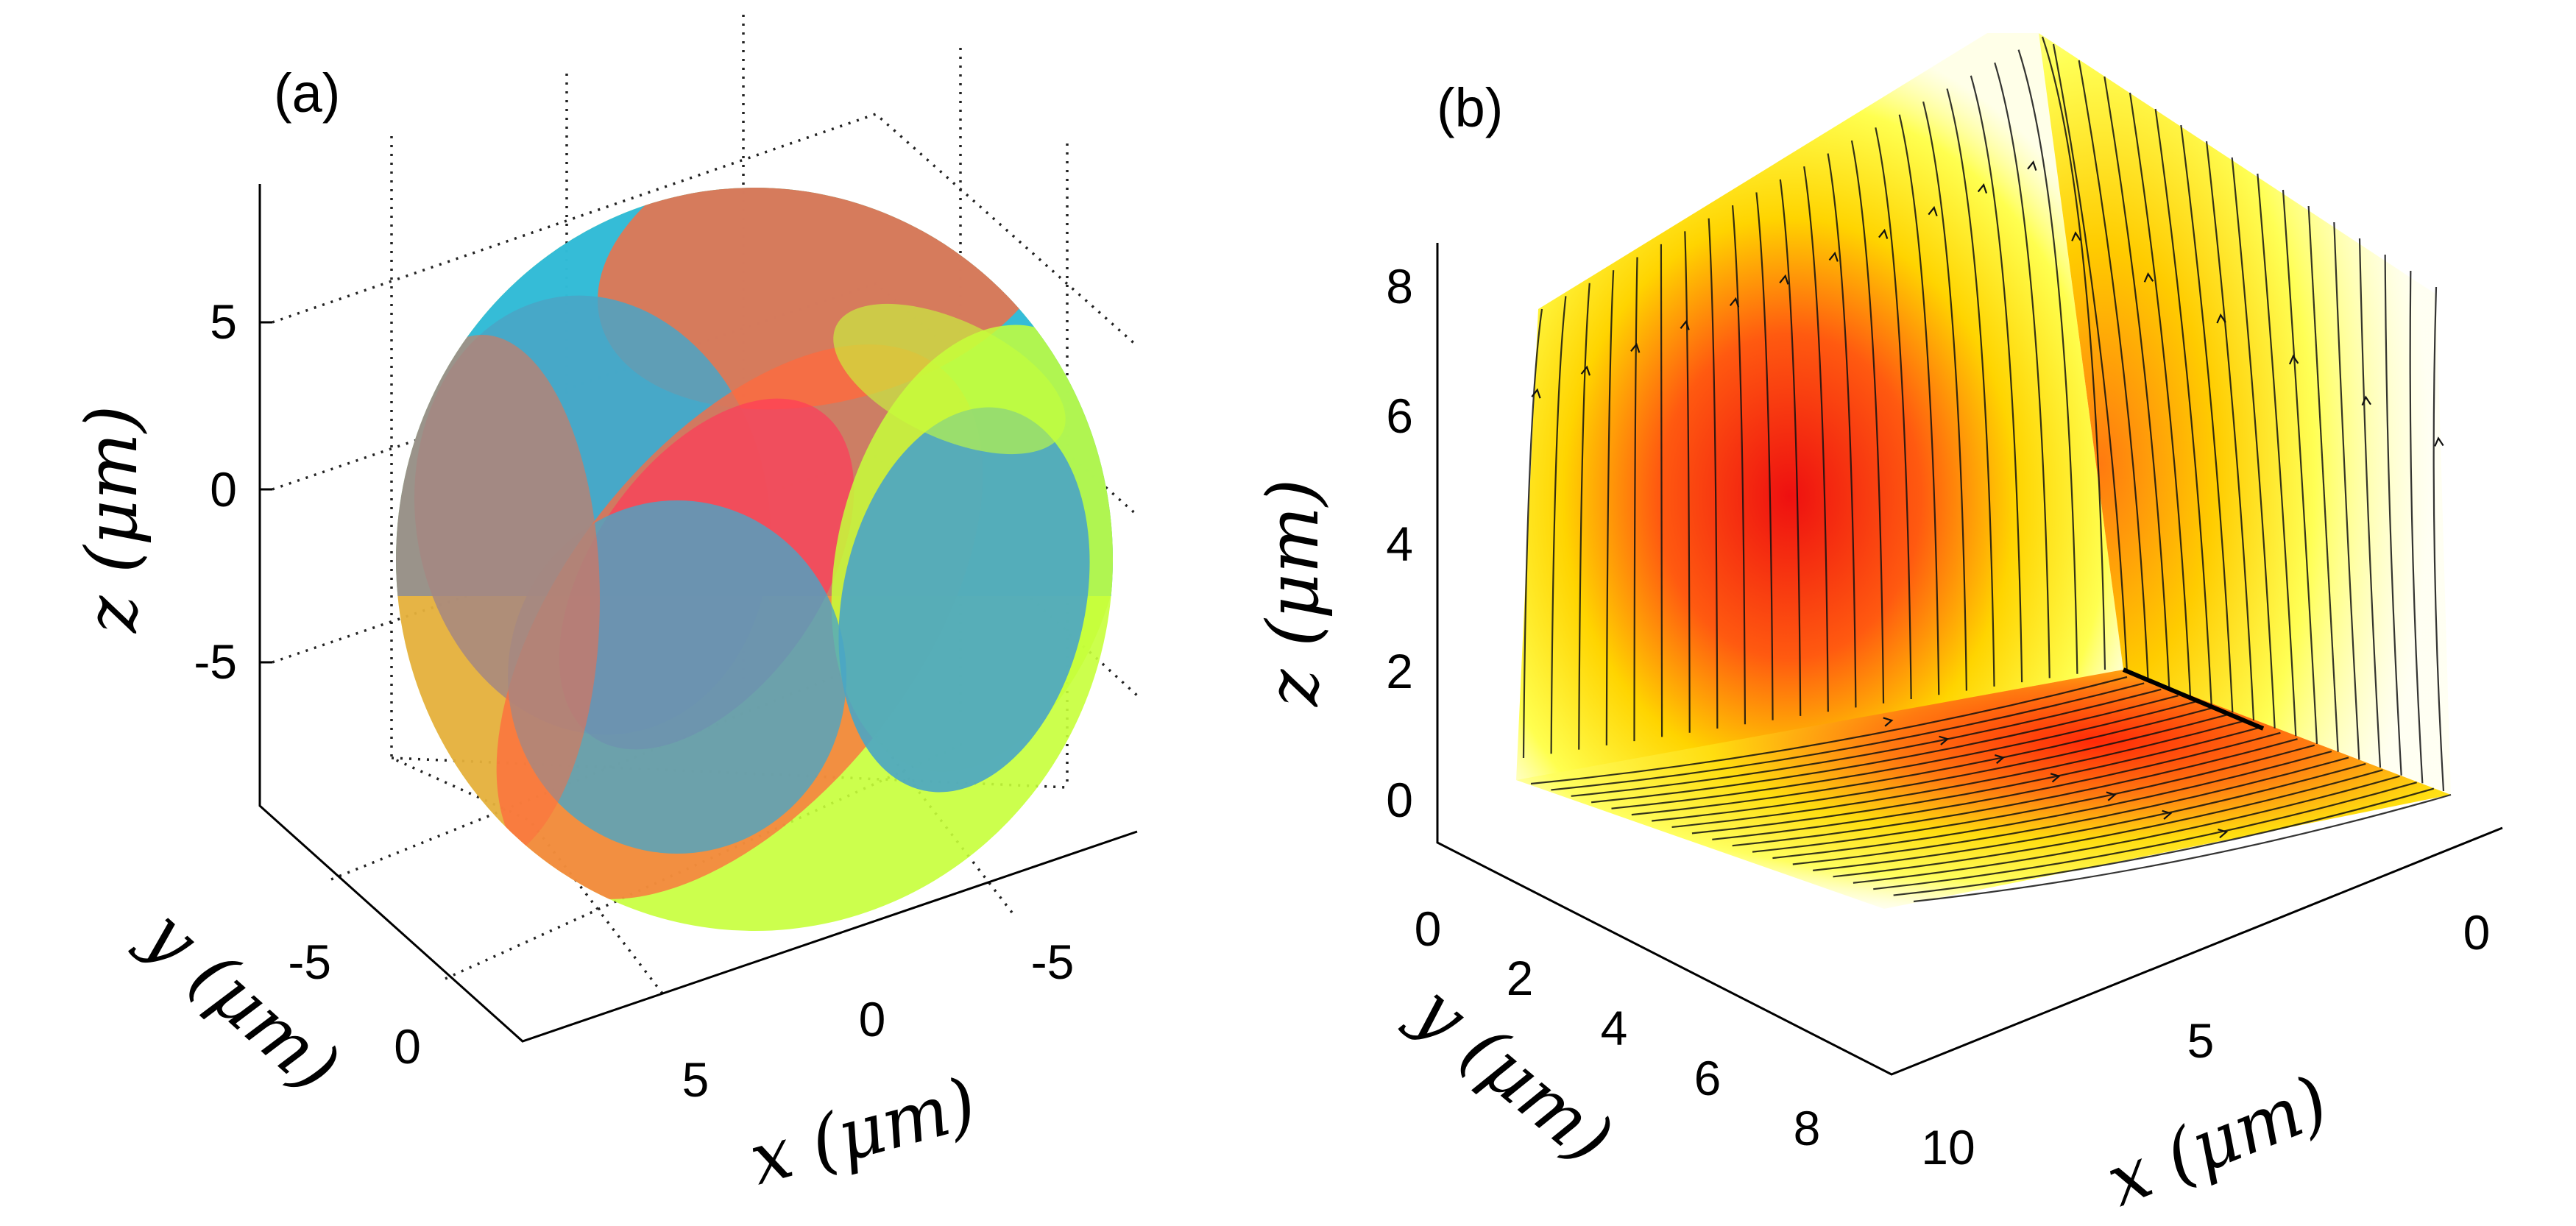 The width and height of the screenshot is (2576, 1226). What do you see at coordinates (223, 321) in the screenshot?
I see `z-tick-label: 5` at bounding box center [223, 321].